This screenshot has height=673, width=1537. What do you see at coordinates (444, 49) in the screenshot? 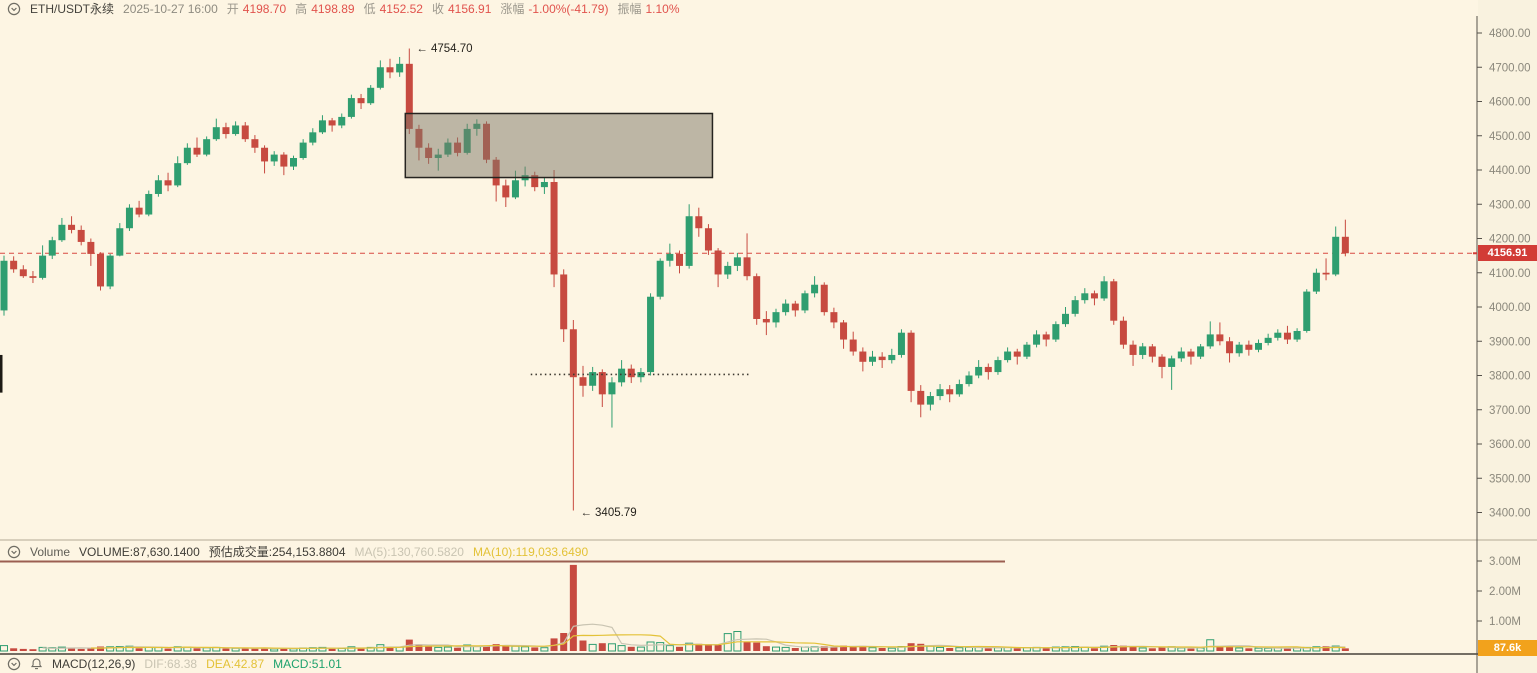
I see `high-price-annotation: ← 4754.70` at bounding box center [444, 49].